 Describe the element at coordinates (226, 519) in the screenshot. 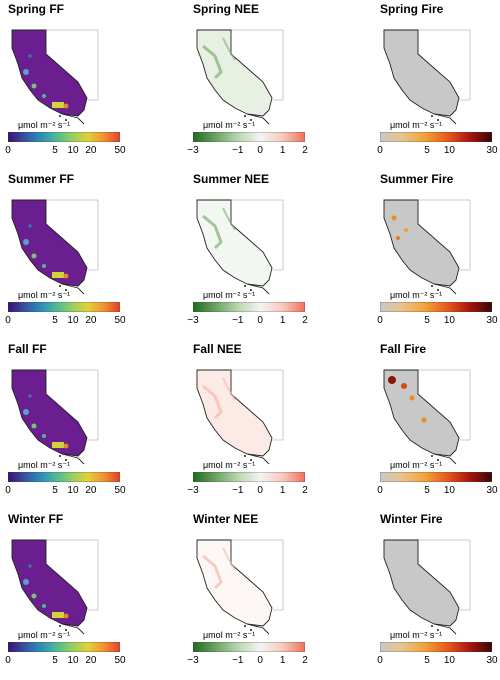

I see `panel-title: Winter NEE` at that location.